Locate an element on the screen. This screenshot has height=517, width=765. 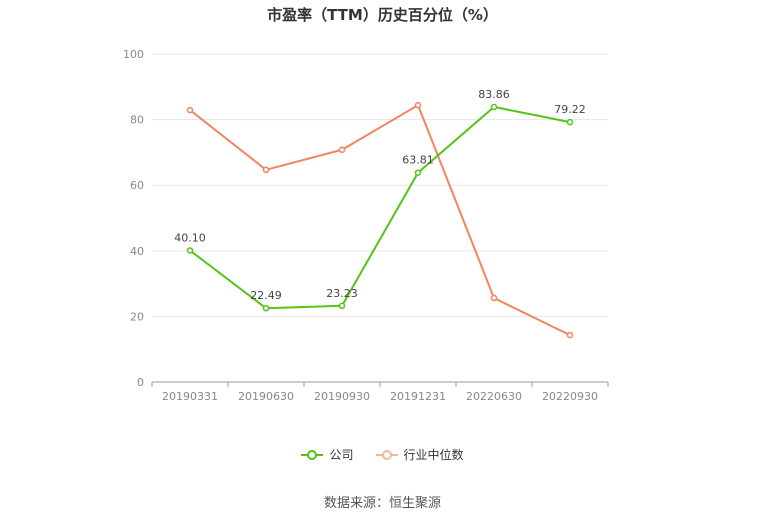
data-label: 79.22 is located at coordinates (570, 109).